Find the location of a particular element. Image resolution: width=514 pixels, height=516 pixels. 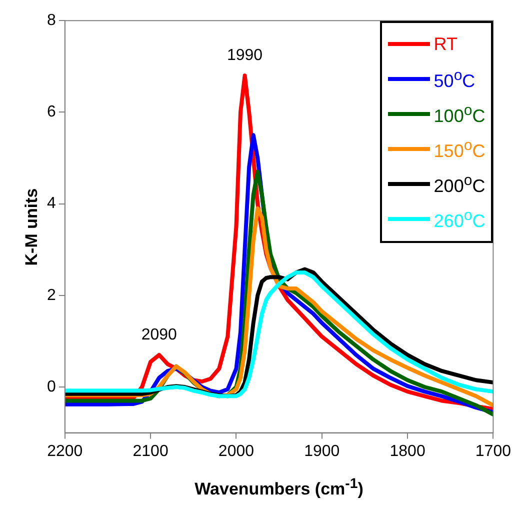

y-tick-label: 0 is located at coordinates (51, 387).